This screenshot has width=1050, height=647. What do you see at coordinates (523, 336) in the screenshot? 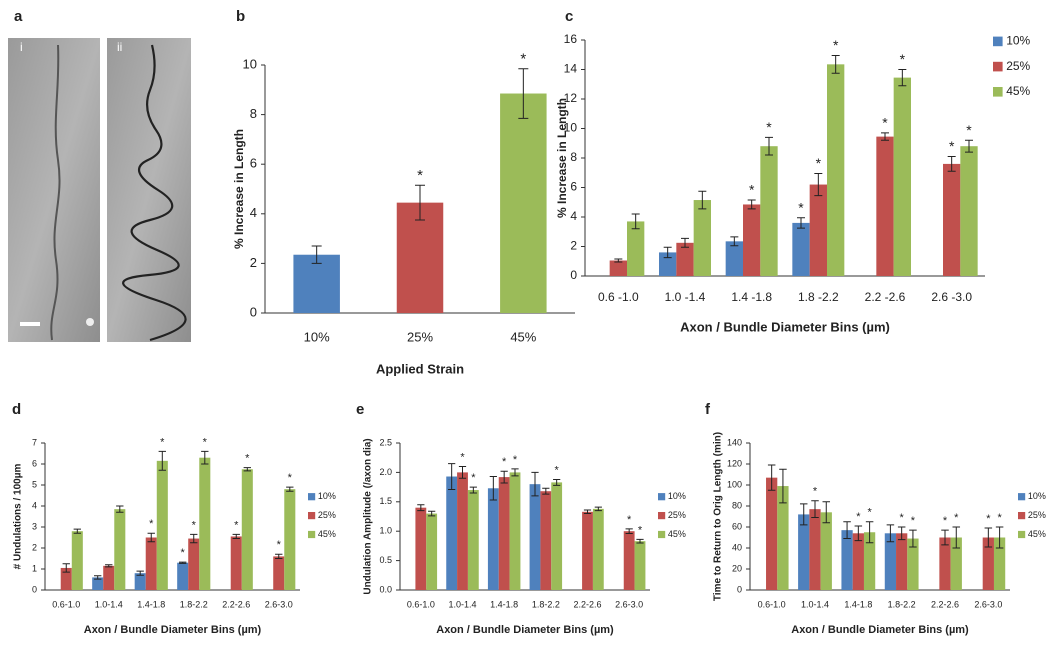
I see `x-tick-label: 45%` at bounding box center [523, 336].